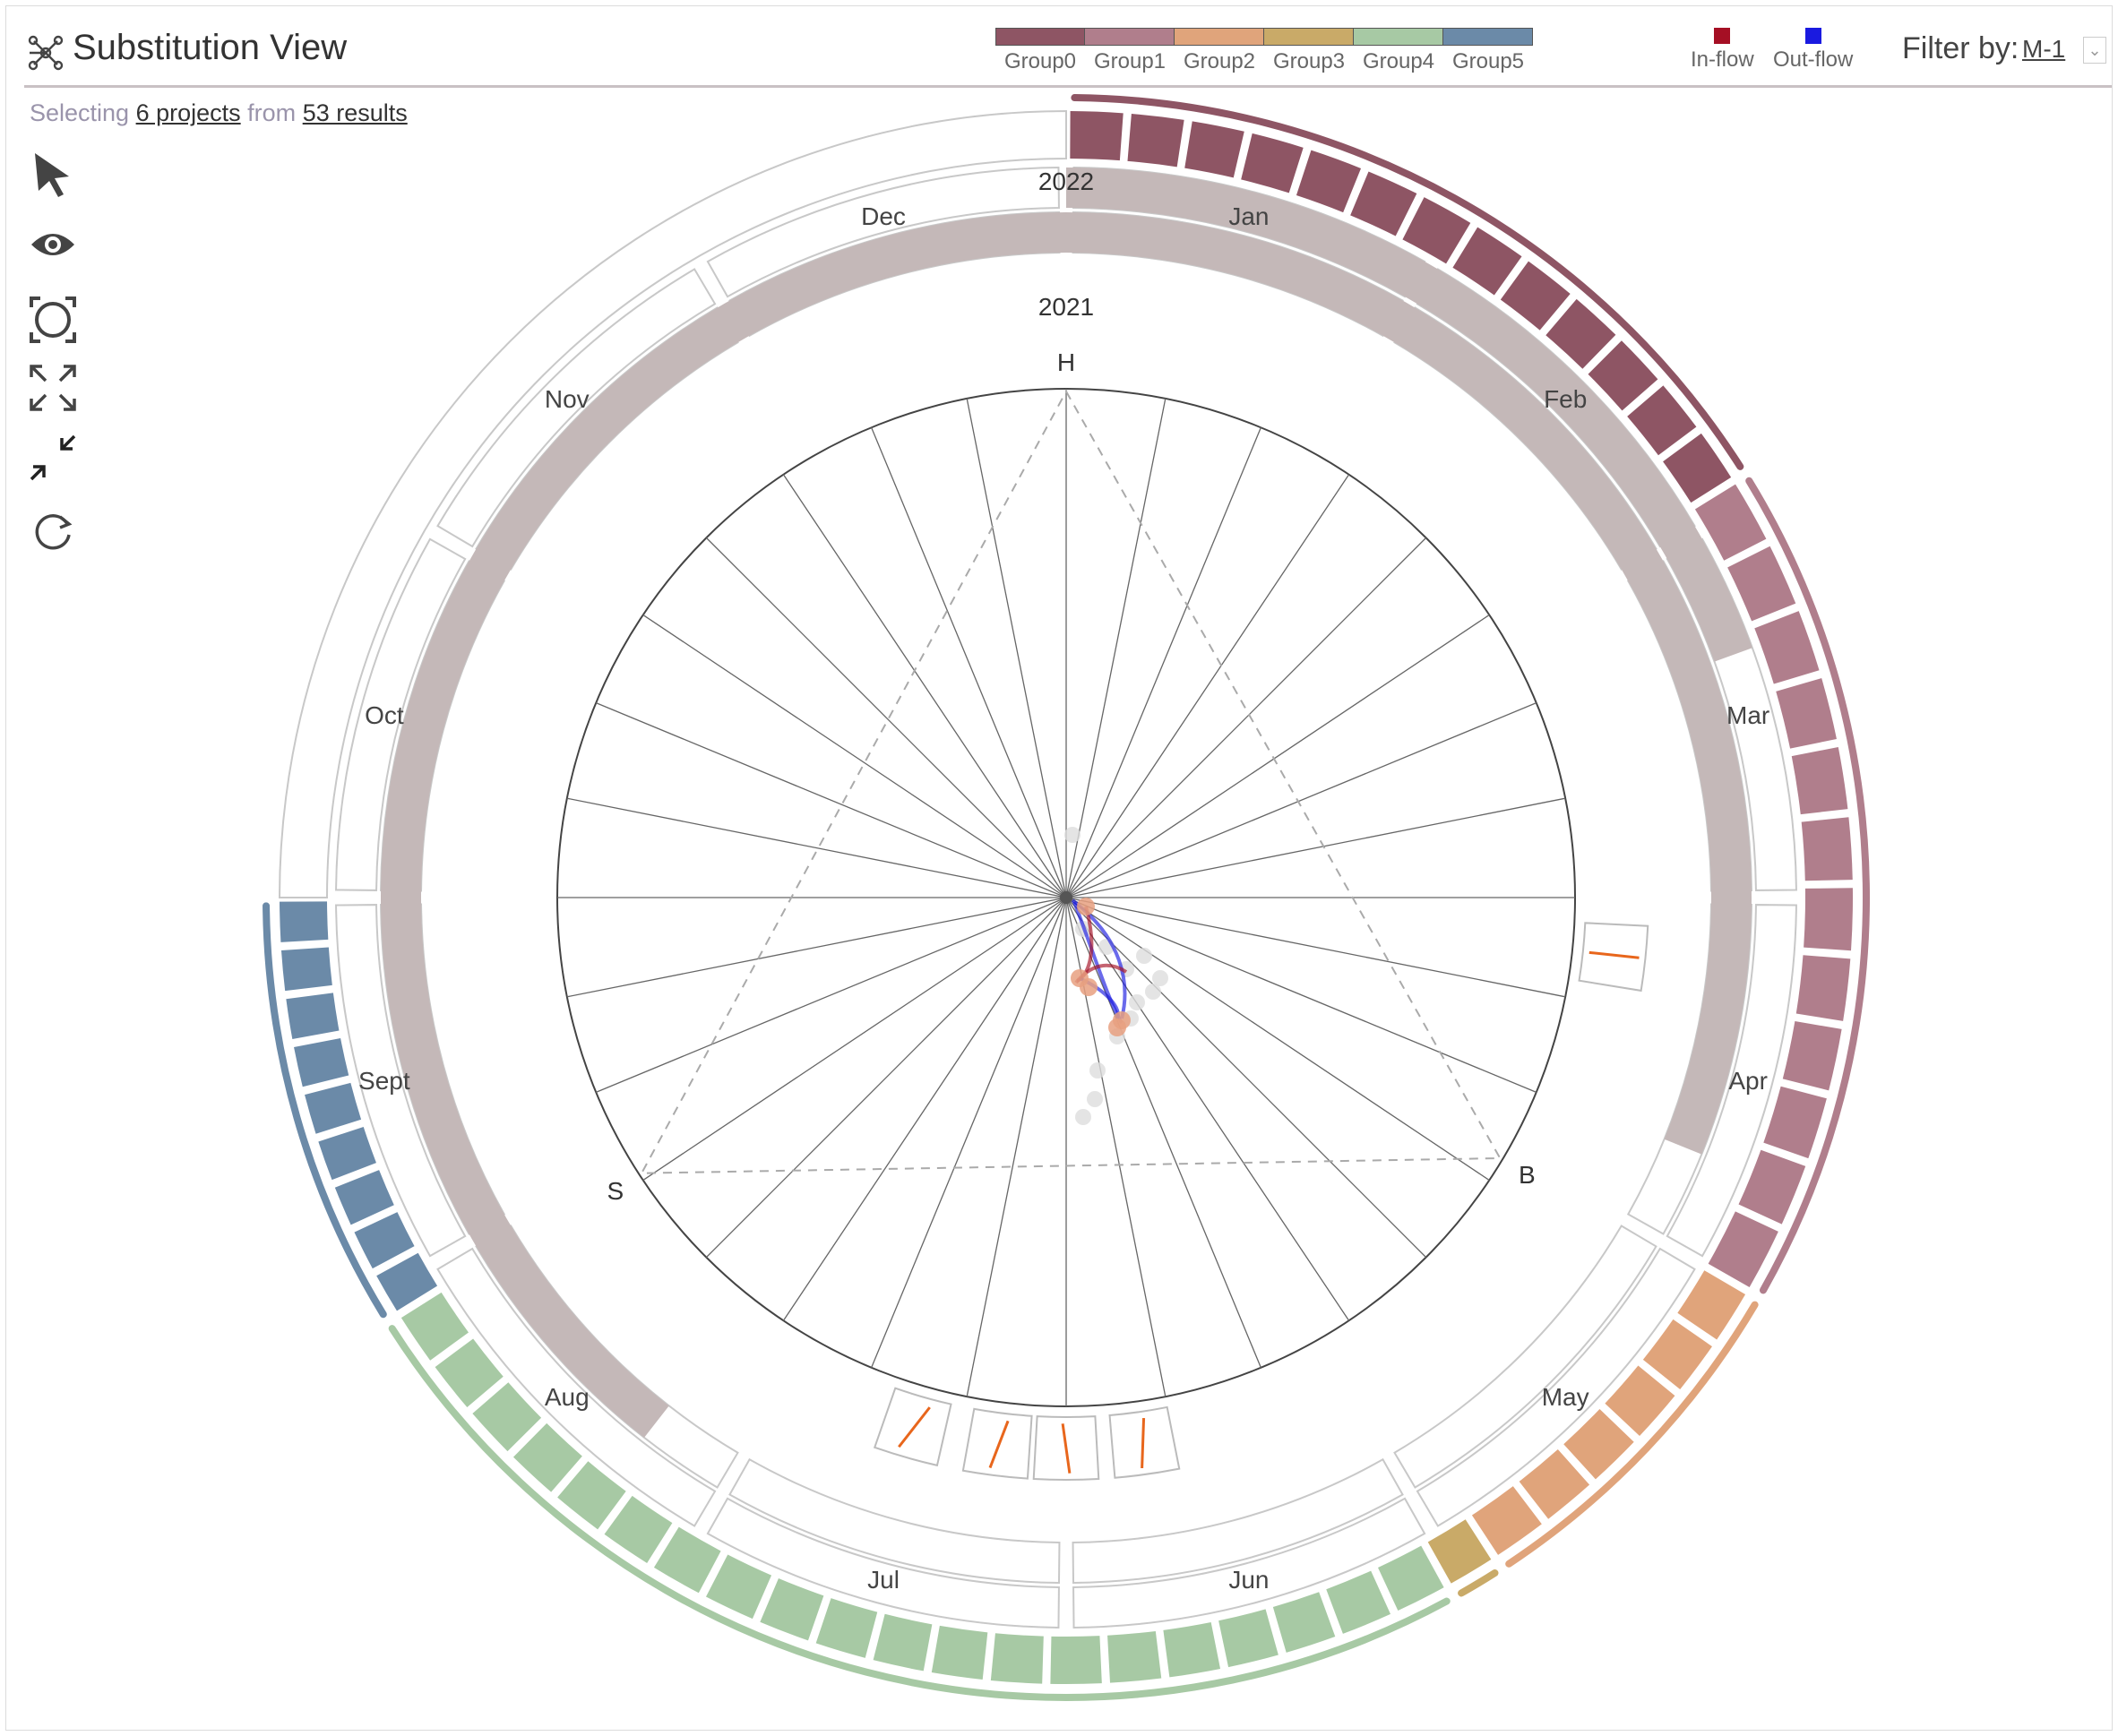  Describe the element at coordinates (2094, 50) in the screenshot. I see `chevron-down-icon: ⌄` at that location.